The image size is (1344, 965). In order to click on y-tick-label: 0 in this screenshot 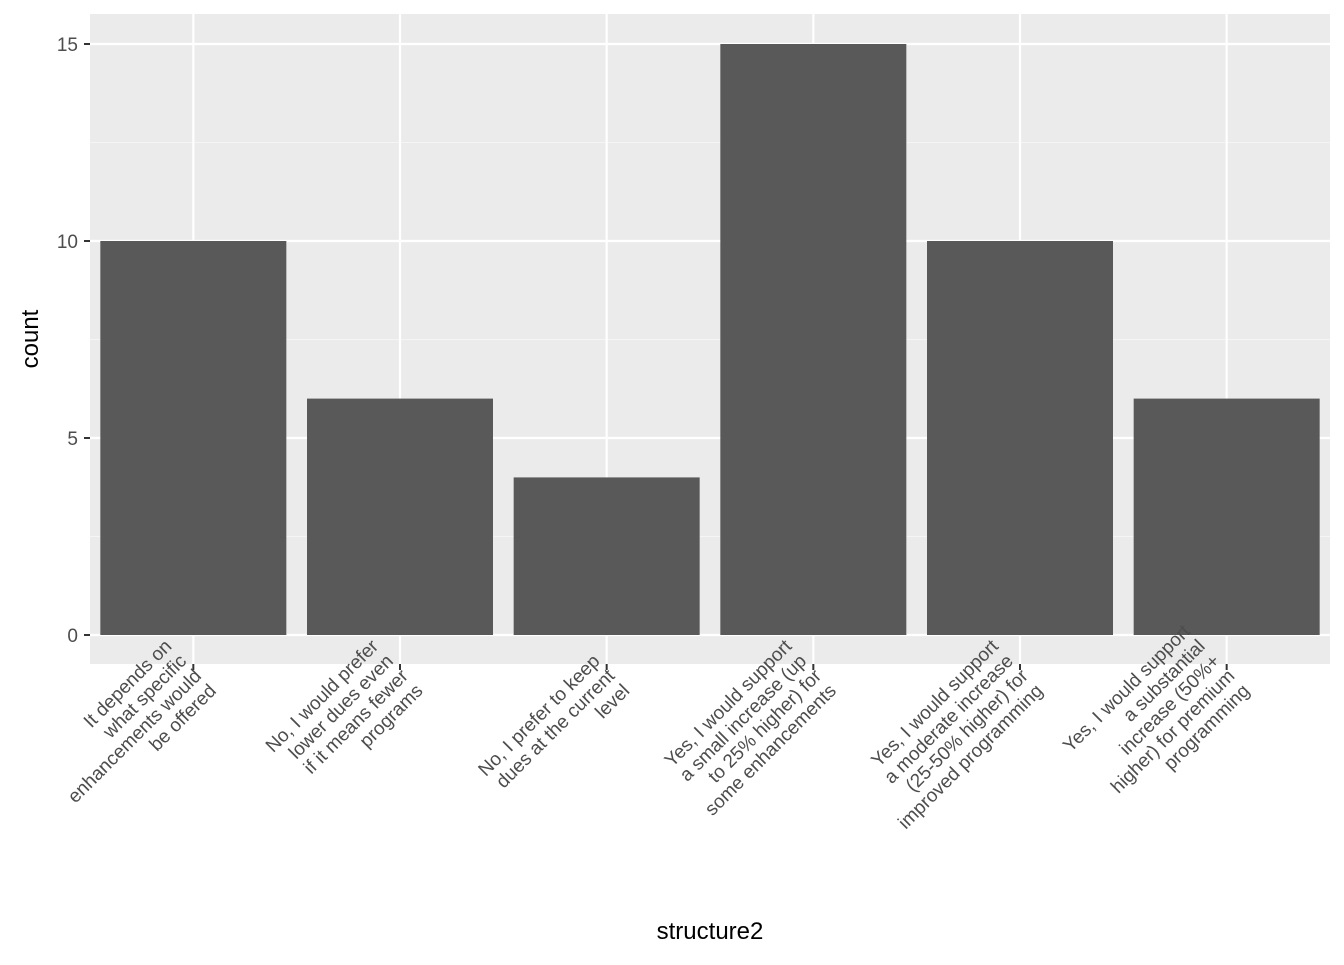, I will do `click(72, 636)`.